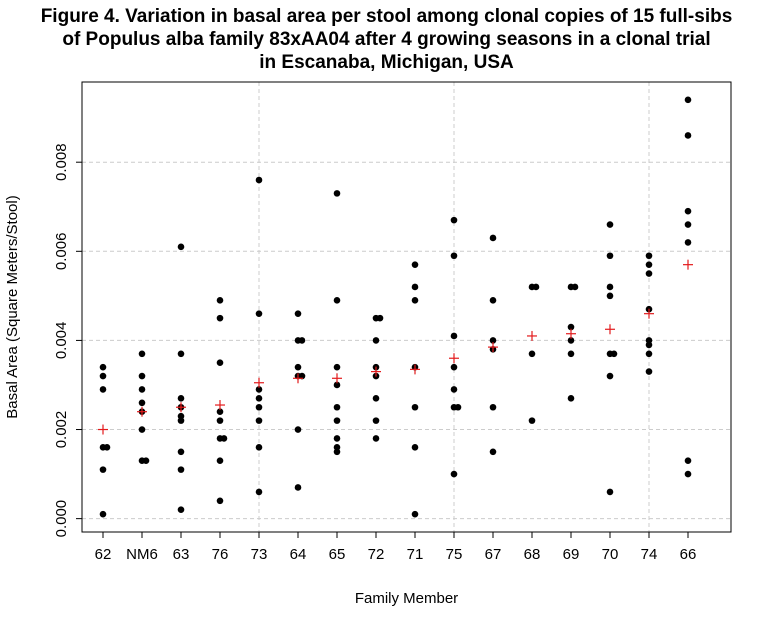 Image resolution: width=773 pixels, height=627 pixels. Describe the element at coordinates (142, 554) in the screenshot. I see `x-tick-label: NM6` at that location.